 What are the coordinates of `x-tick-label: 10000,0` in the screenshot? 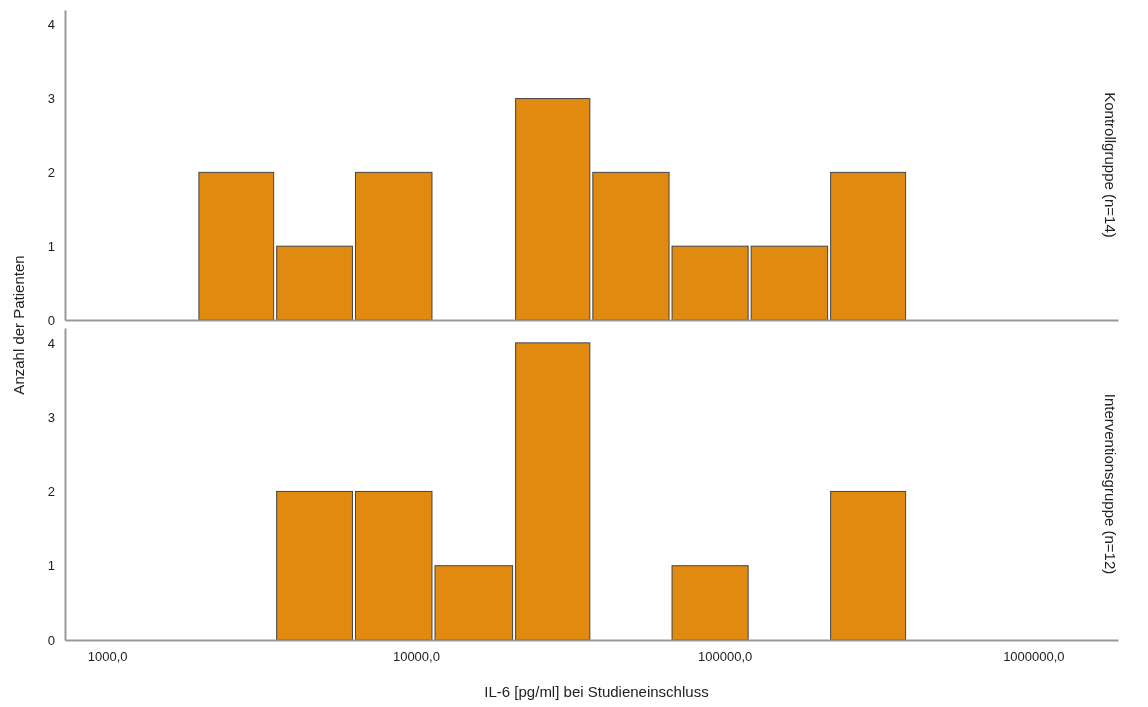 It's located at (416, 657).